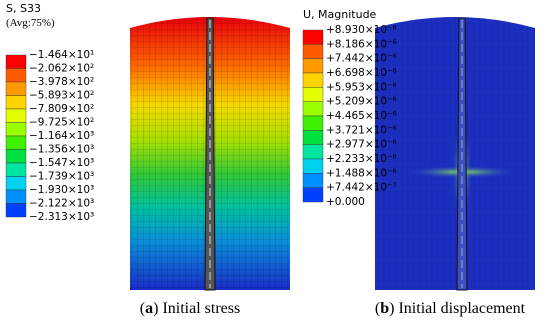 Image resolution: width=550 pixels, height=328 pixels. What do you see at coordinates (361, 130) in the screenshot?
I see `legend-label: +3.721×10⁻⁶` at bounding box center [361, 130].